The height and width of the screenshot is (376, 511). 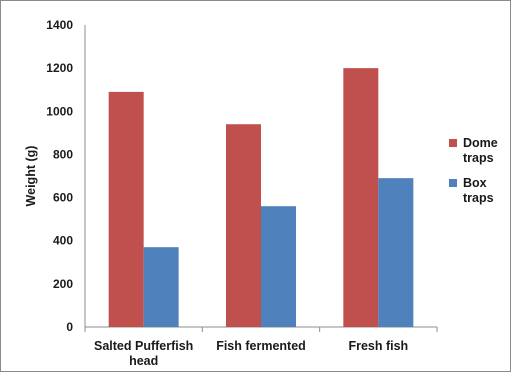 What do you see at coordinates (378, 346) in the screenshot?
I see `x-tick-label: Fresh fish` at bounding box center [378, 346].